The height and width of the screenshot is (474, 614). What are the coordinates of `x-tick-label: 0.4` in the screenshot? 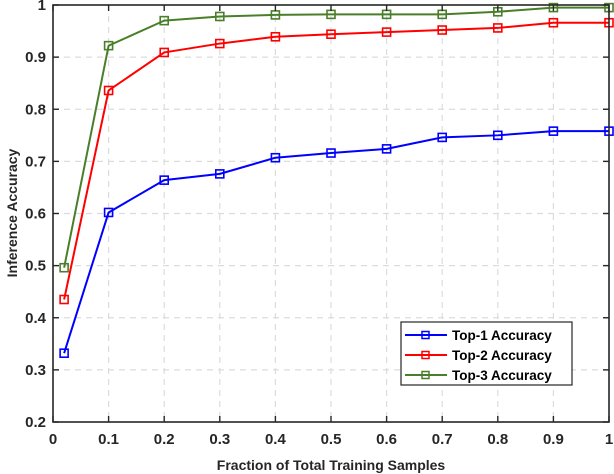 It's located at (276, 439).